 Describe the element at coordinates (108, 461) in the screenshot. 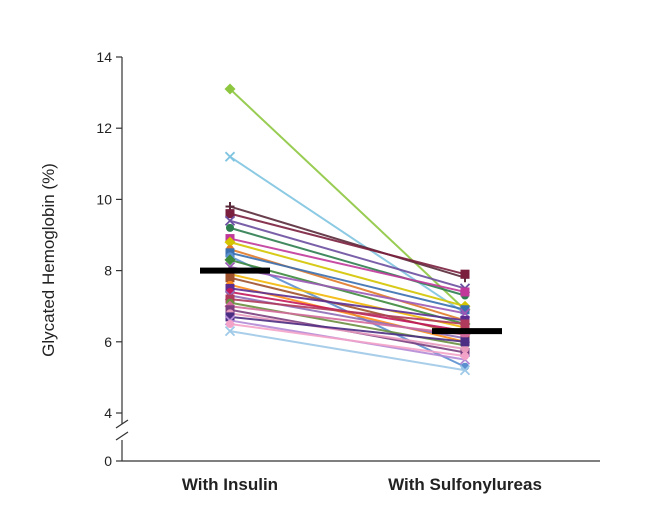

I see `y-tick-label: 0` at that location.